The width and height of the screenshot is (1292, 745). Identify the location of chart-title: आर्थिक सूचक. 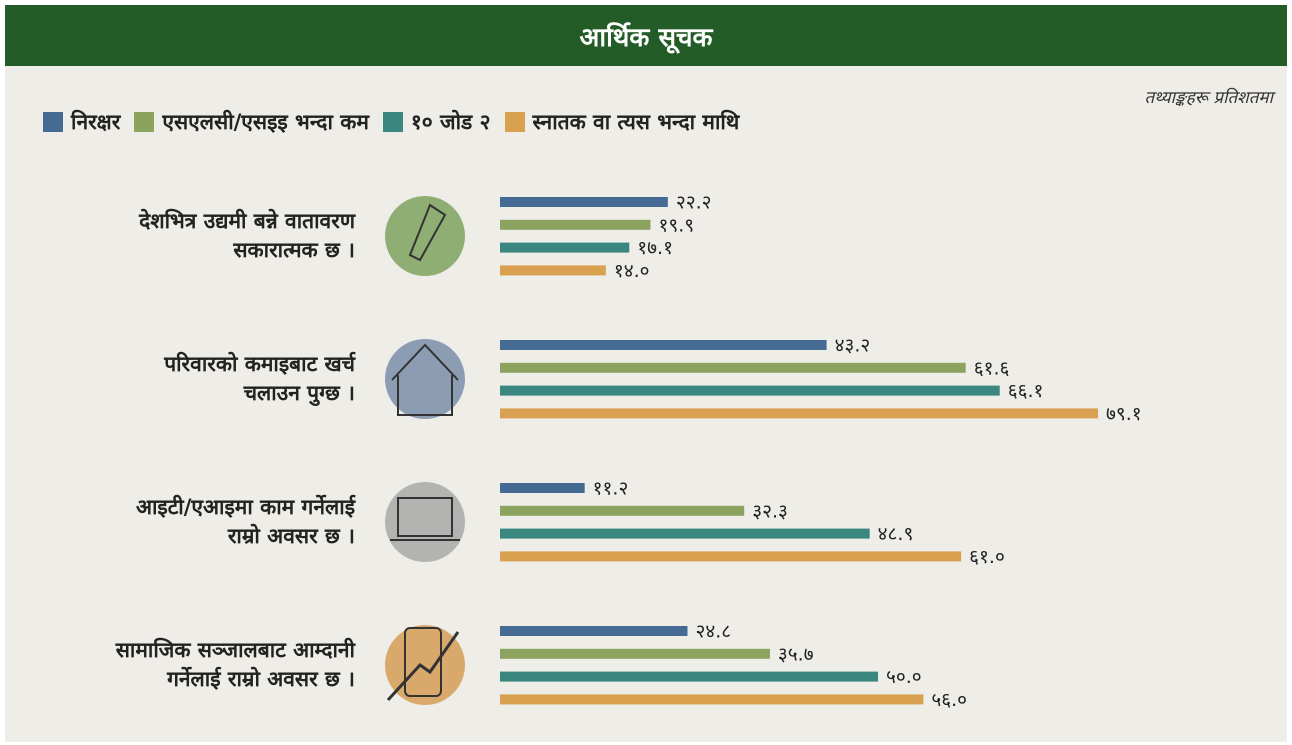
(646, 35).